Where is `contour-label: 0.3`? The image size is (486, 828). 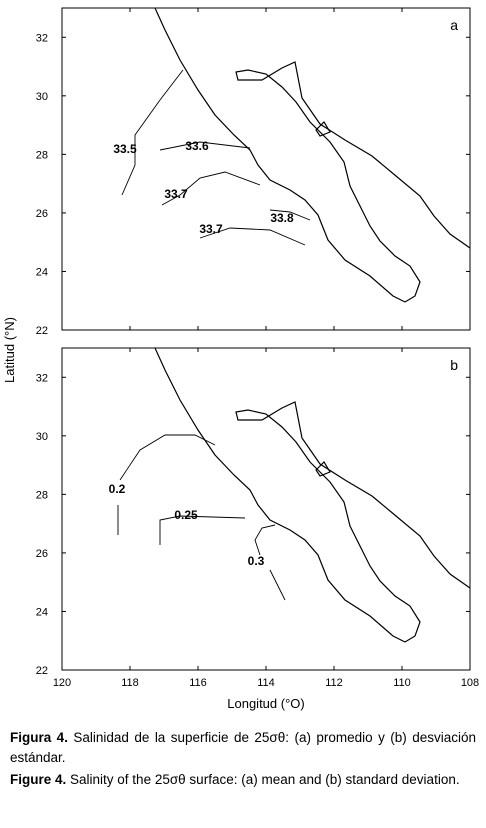 contour-label: 0.3 is located at coordinates (256, 561).